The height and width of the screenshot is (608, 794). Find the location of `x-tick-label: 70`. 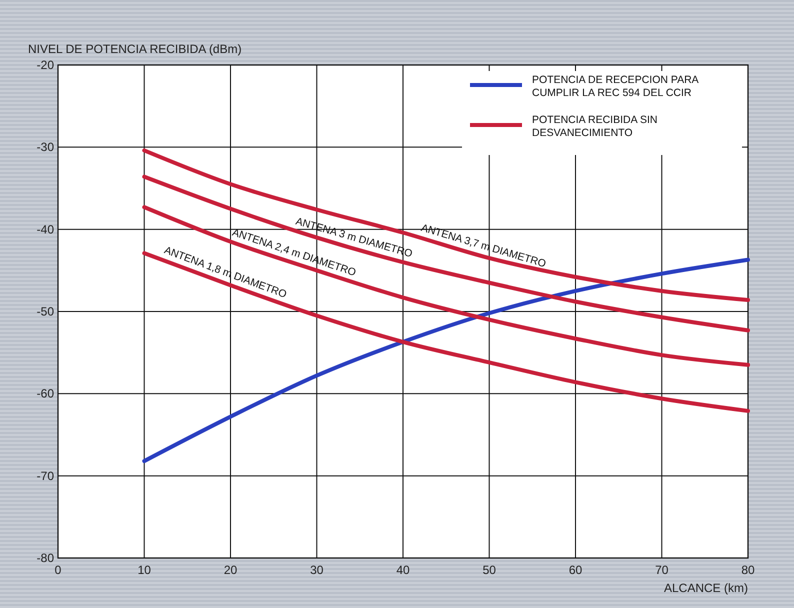

x-tick-label: 70 is located at coordinates (662, 570).